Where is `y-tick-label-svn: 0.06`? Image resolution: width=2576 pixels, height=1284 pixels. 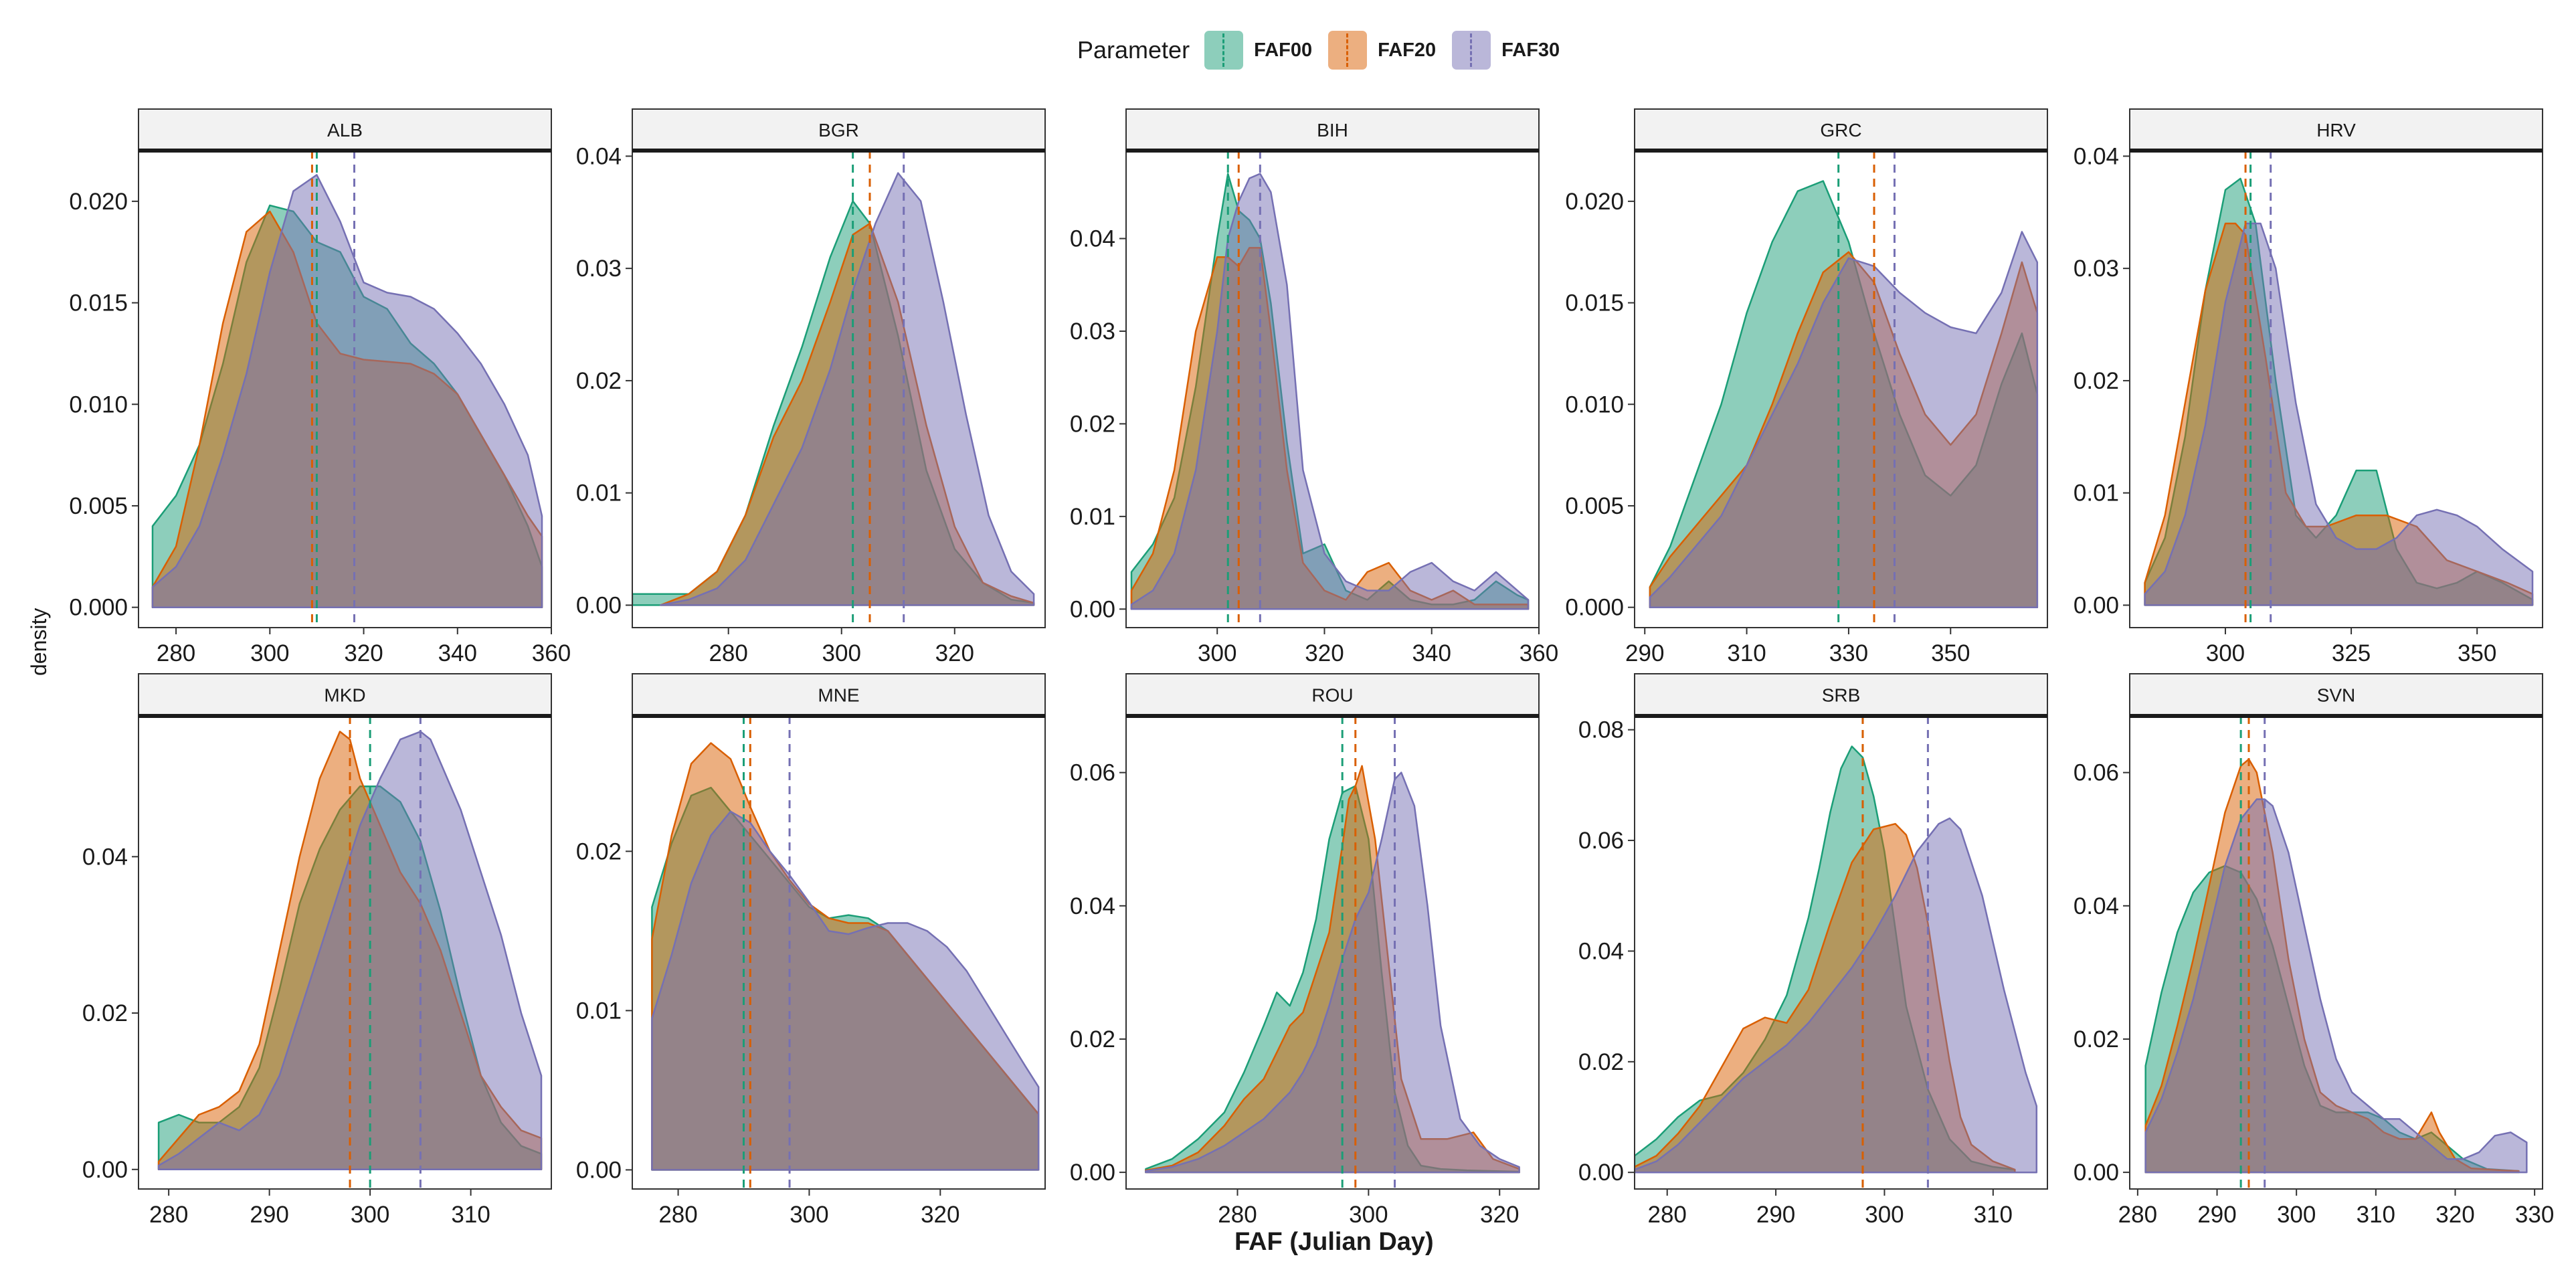 y-tick-label-svn: 0.06 is located at coordinates (2096, 773).